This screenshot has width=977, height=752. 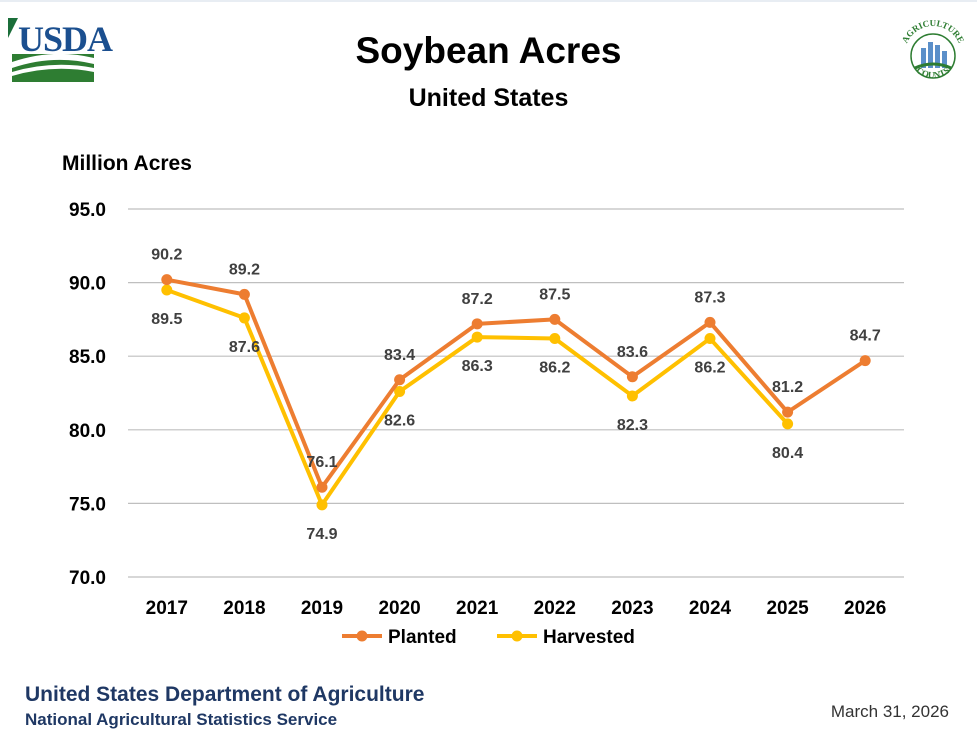 I want to click on footer-date: March 31, 2026, so click(x=889, y=711).